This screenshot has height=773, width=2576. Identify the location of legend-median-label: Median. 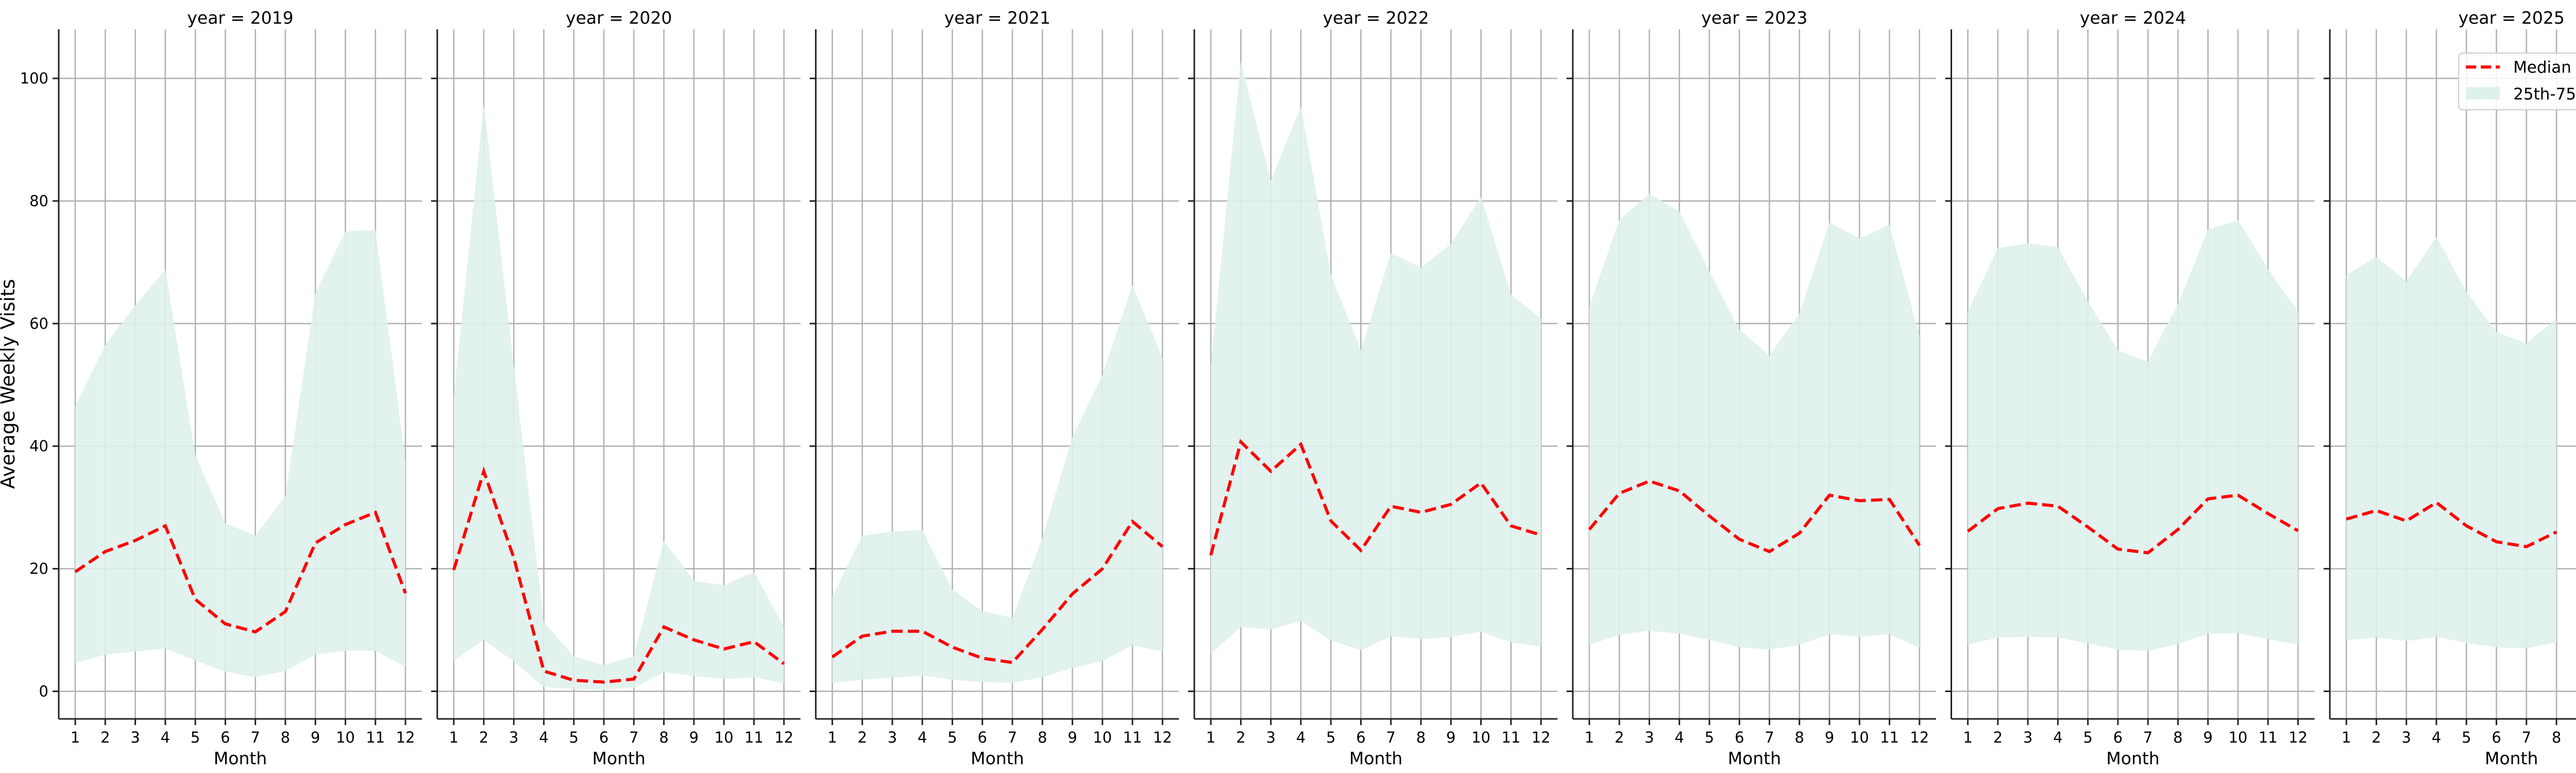
(2542, 67).